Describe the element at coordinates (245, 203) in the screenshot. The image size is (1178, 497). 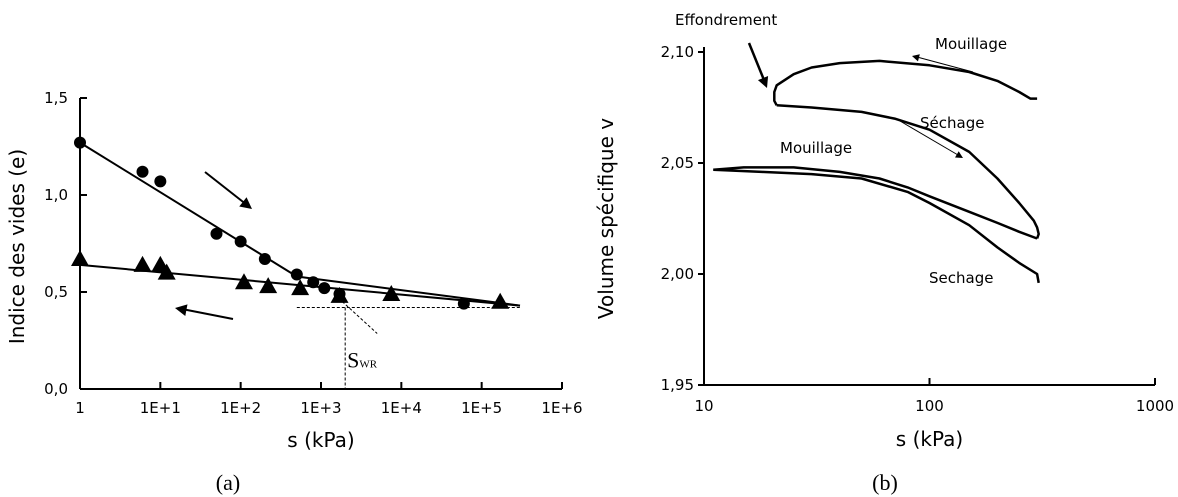
I see `drying-arrow-head` at that location.